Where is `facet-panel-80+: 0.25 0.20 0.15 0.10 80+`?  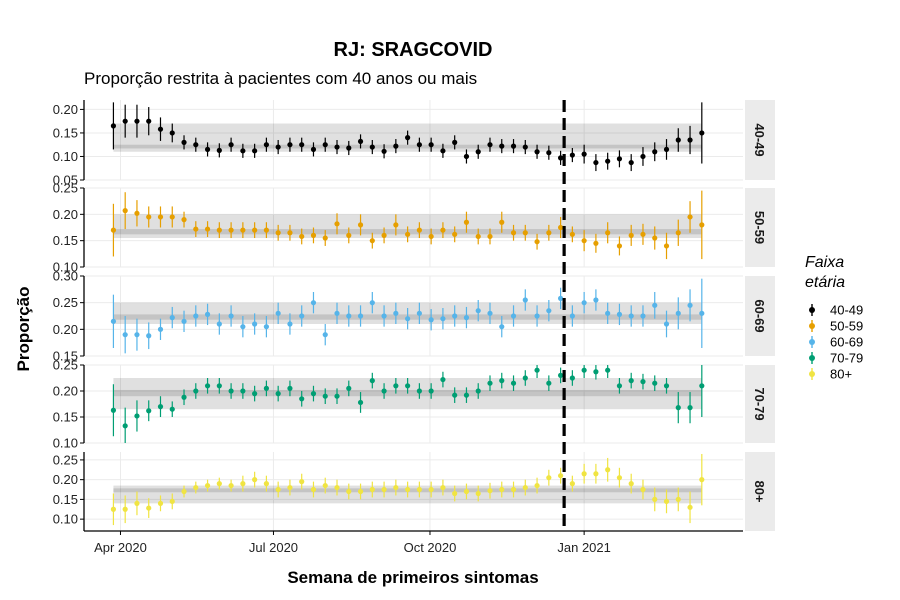 facet-panel-80+: 0.25 0.20 0.15 0.10 80+ is located at coordinates (414, 491).